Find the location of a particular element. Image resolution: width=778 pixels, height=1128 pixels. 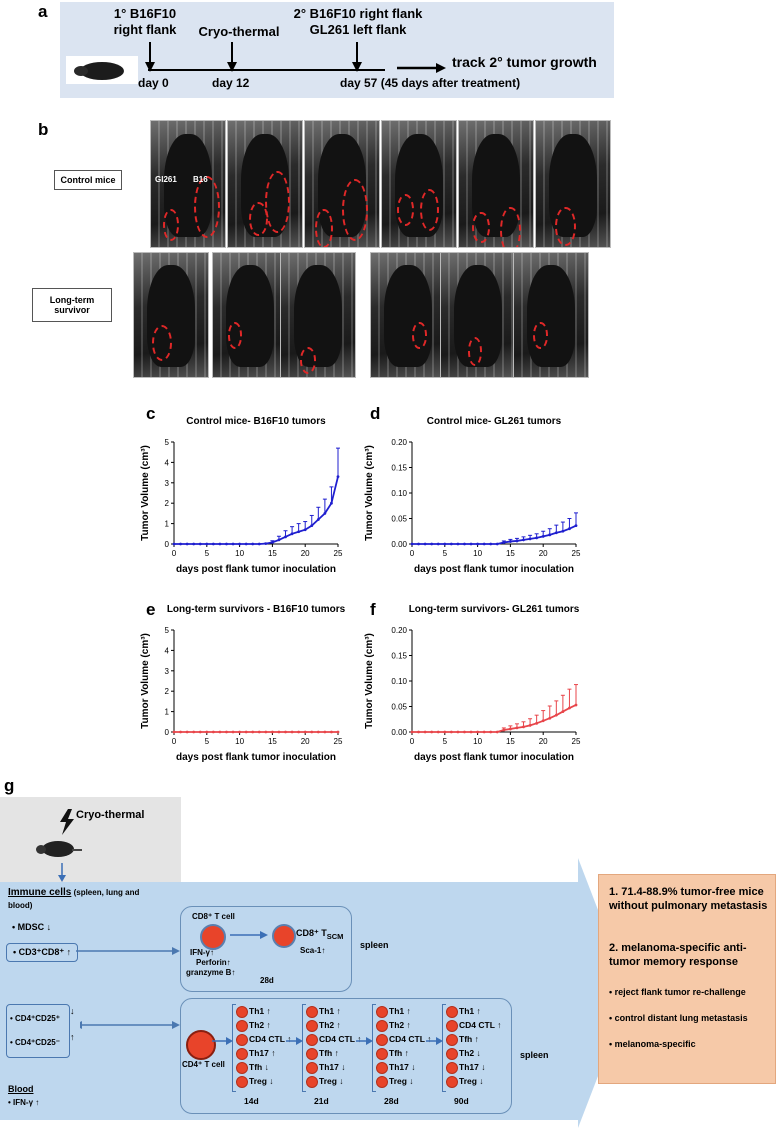

x-tick-label: 25 is located at coordinates (576, 741).